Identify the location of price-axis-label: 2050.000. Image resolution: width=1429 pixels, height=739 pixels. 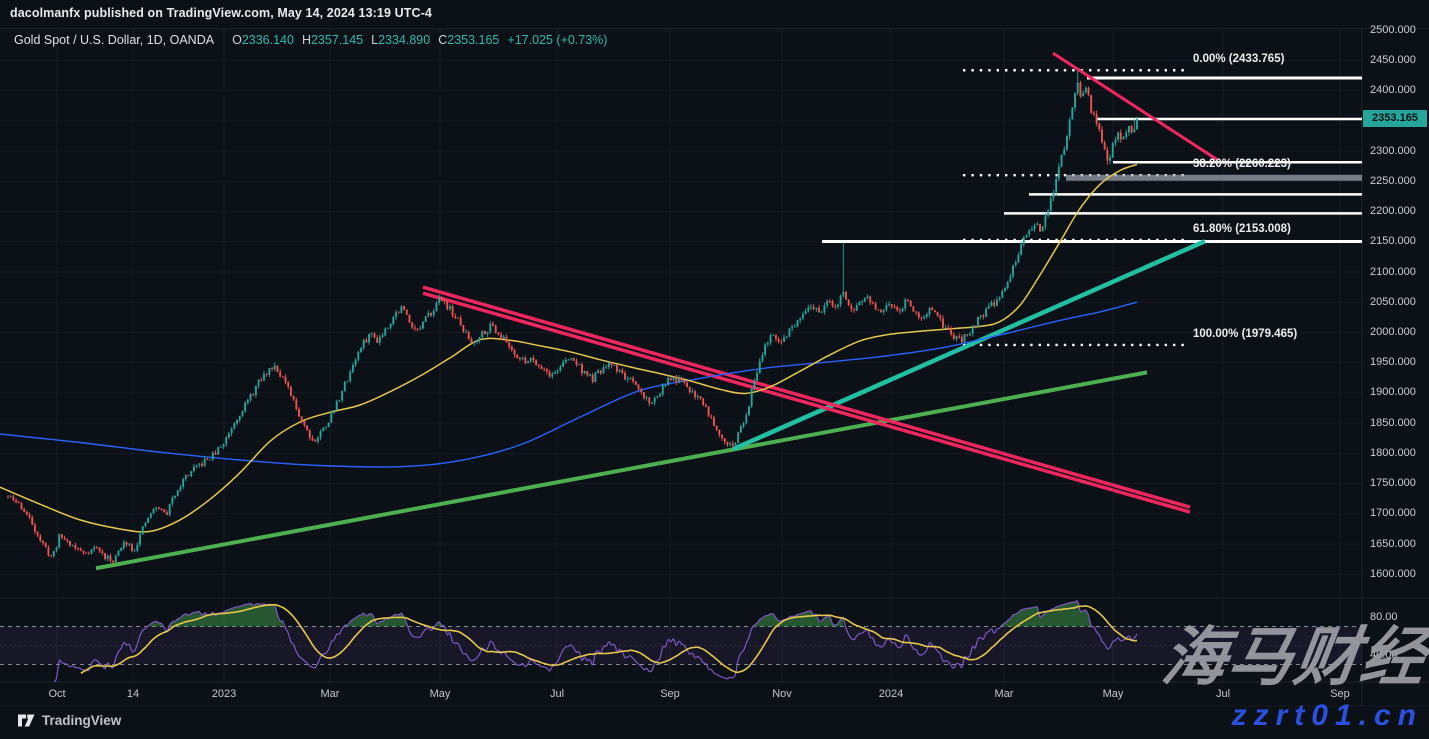
(1393, 301).